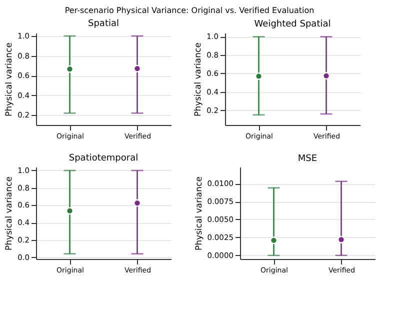 This screenshot has width=397, height=323. Describe the element at coordinates (308, 159) in the screenshot. I see `chart-title: MSE` at that location.